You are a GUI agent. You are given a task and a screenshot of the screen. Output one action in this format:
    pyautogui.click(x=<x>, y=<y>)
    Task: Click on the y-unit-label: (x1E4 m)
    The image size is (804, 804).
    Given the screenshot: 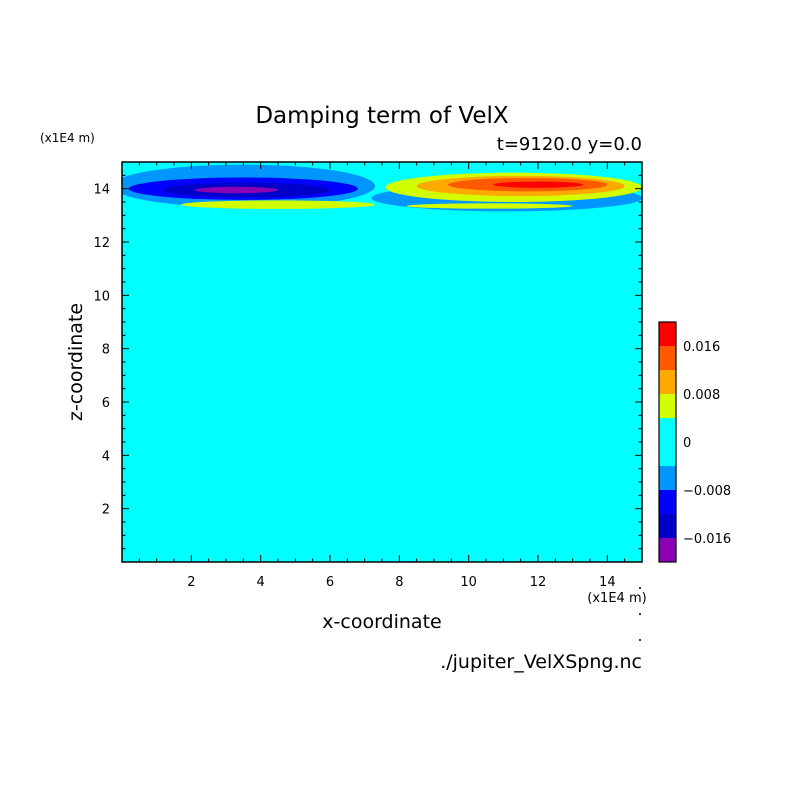 What is the action you would take?
    pyautogui.click(x=67, y=138)
    